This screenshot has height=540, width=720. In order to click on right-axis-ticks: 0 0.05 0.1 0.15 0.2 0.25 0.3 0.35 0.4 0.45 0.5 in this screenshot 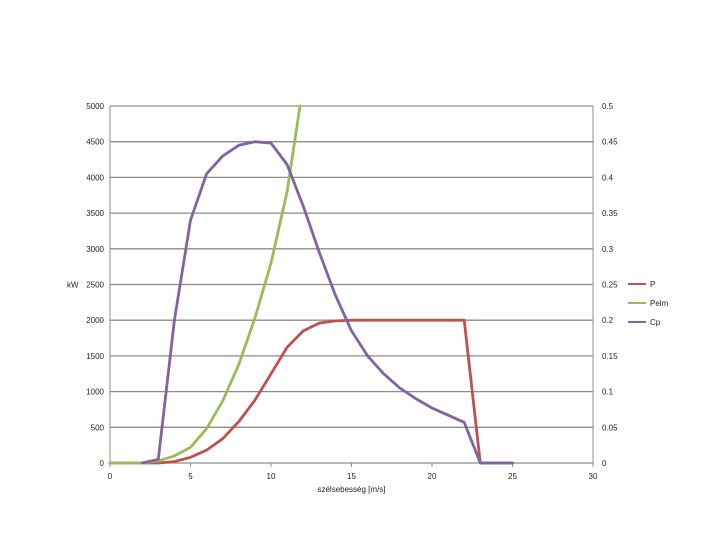, I will do `click(610, 285)`.